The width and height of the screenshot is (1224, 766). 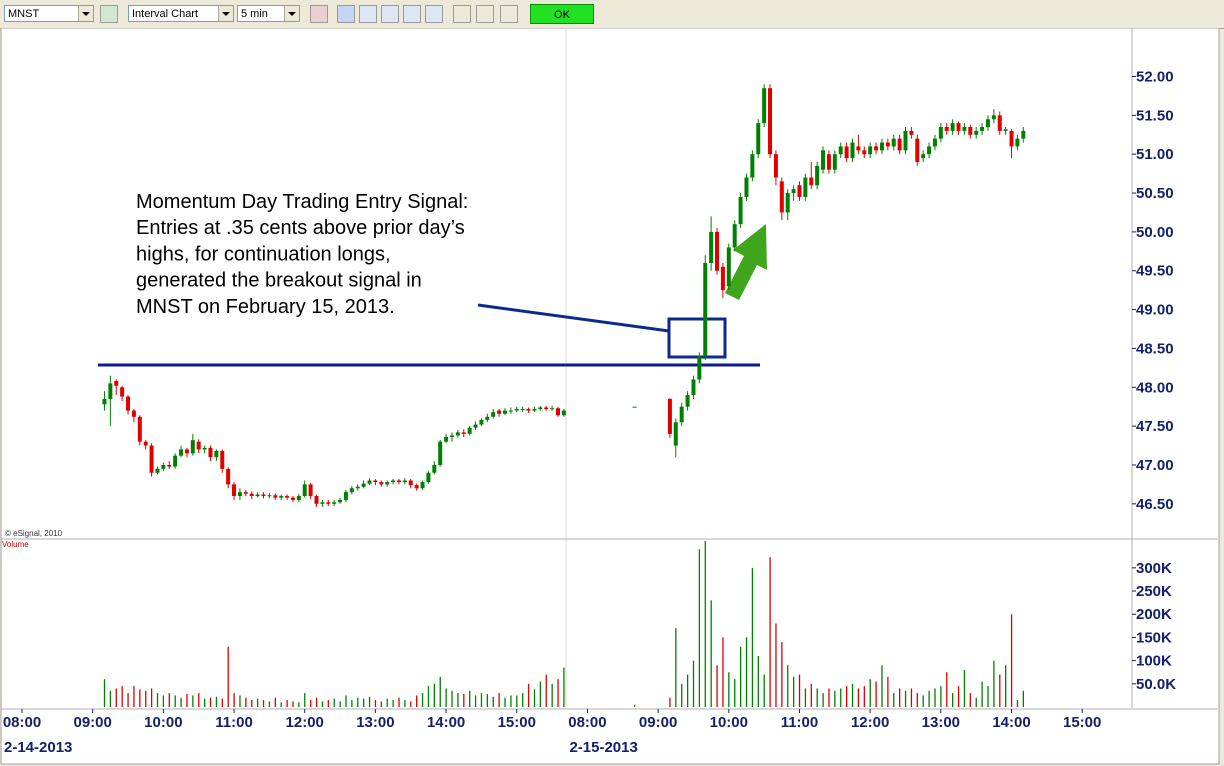 I want to click on chart-type-box: Interval Chart, so click(x=181, y=13).